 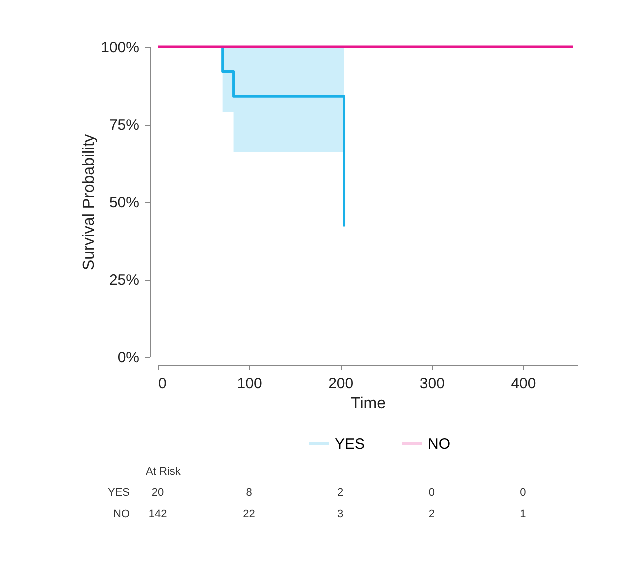 I want to click on text: 3, so click(x=341, y=514).